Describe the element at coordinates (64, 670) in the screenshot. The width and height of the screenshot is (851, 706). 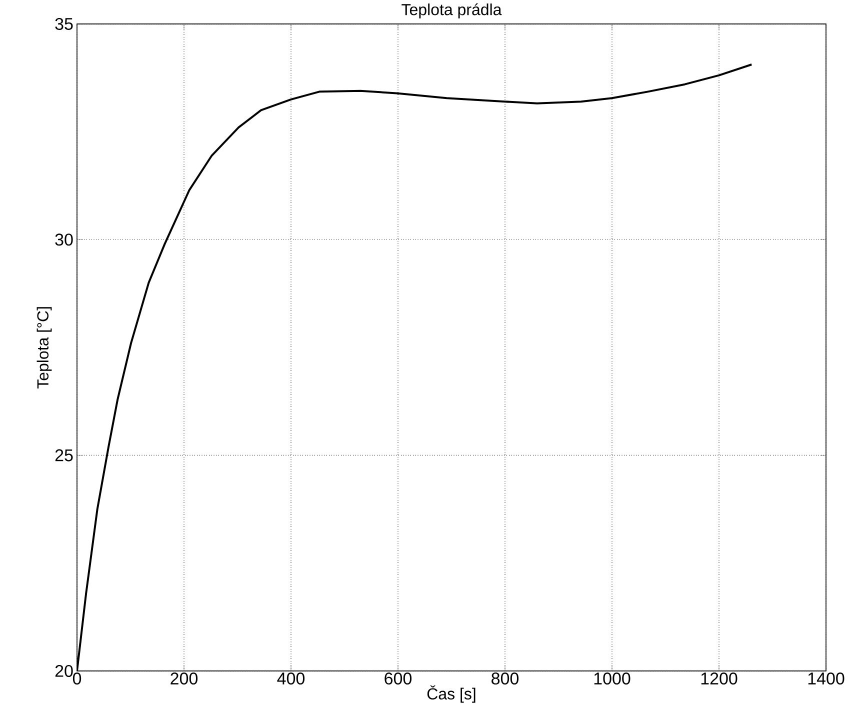
I see `y-tick-label: 20` at that location.